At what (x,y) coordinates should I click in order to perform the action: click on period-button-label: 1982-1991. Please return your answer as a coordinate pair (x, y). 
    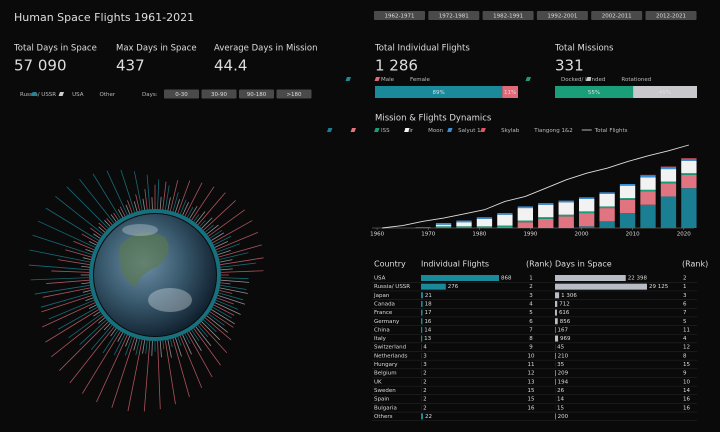
    Looking at the image, I should click on (508, 17).